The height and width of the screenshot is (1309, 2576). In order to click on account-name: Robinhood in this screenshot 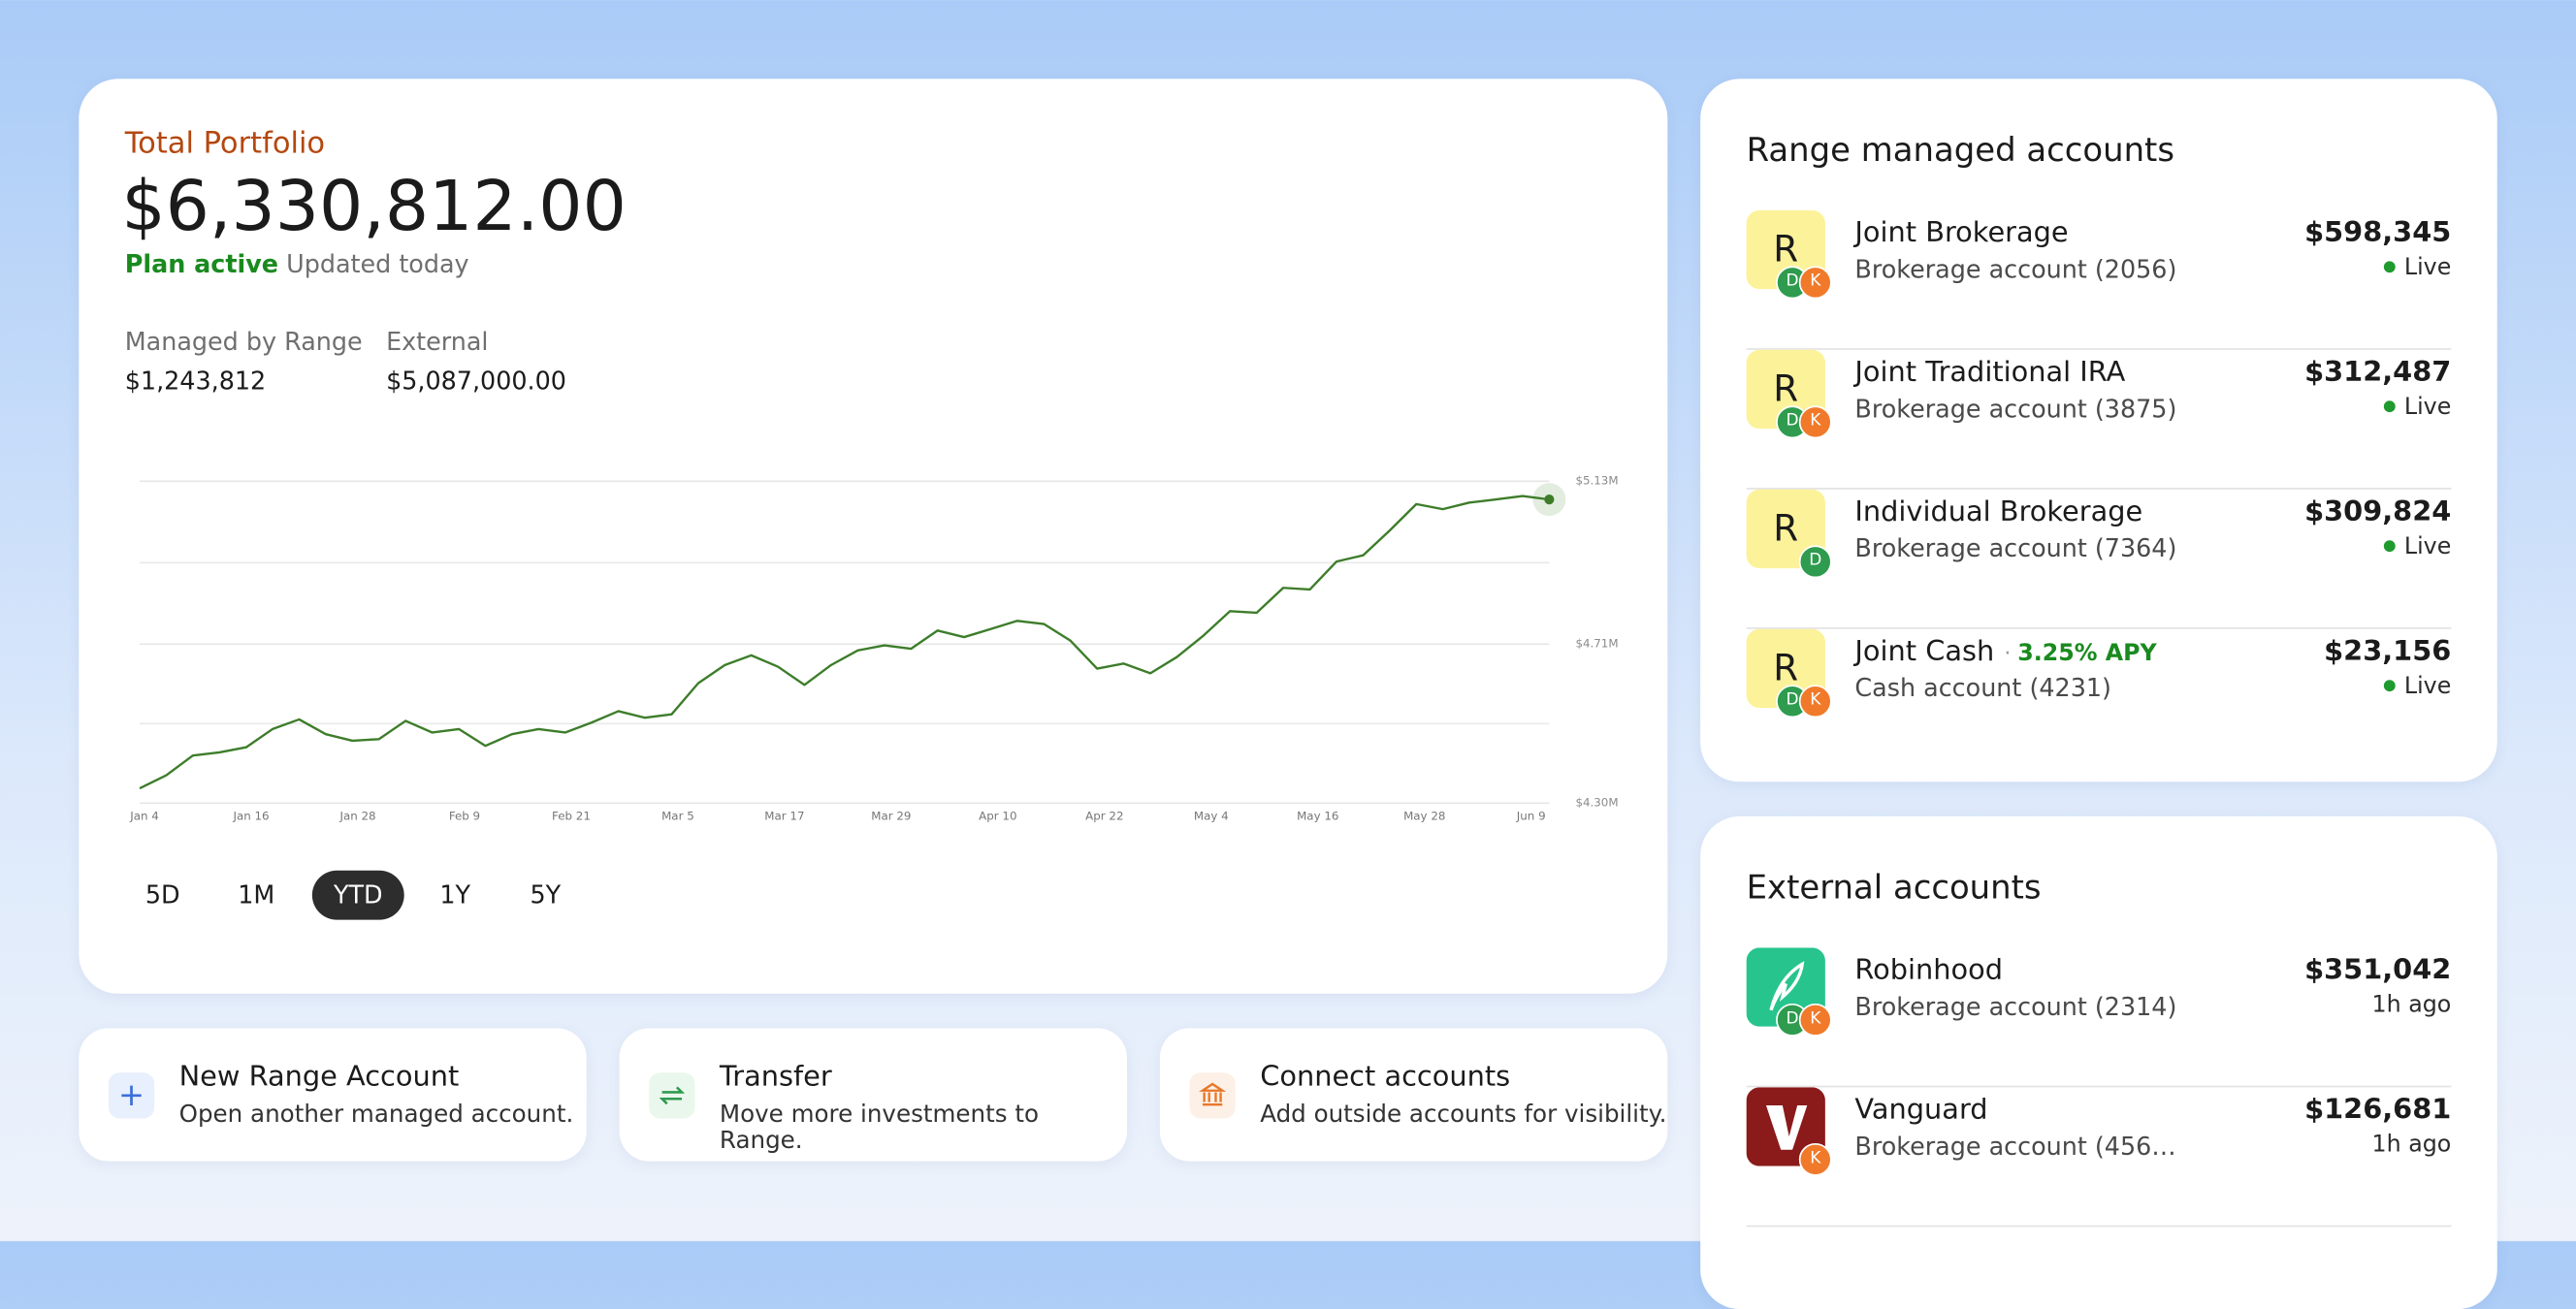, I will do `click(1928, 970)`.